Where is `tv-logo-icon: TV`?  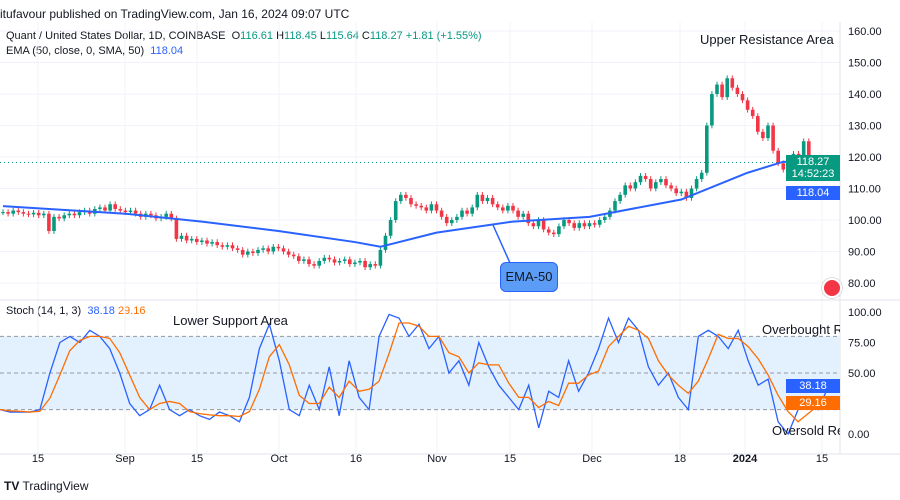
tv-logo-icon: TV is located at coordinates (12, 486).